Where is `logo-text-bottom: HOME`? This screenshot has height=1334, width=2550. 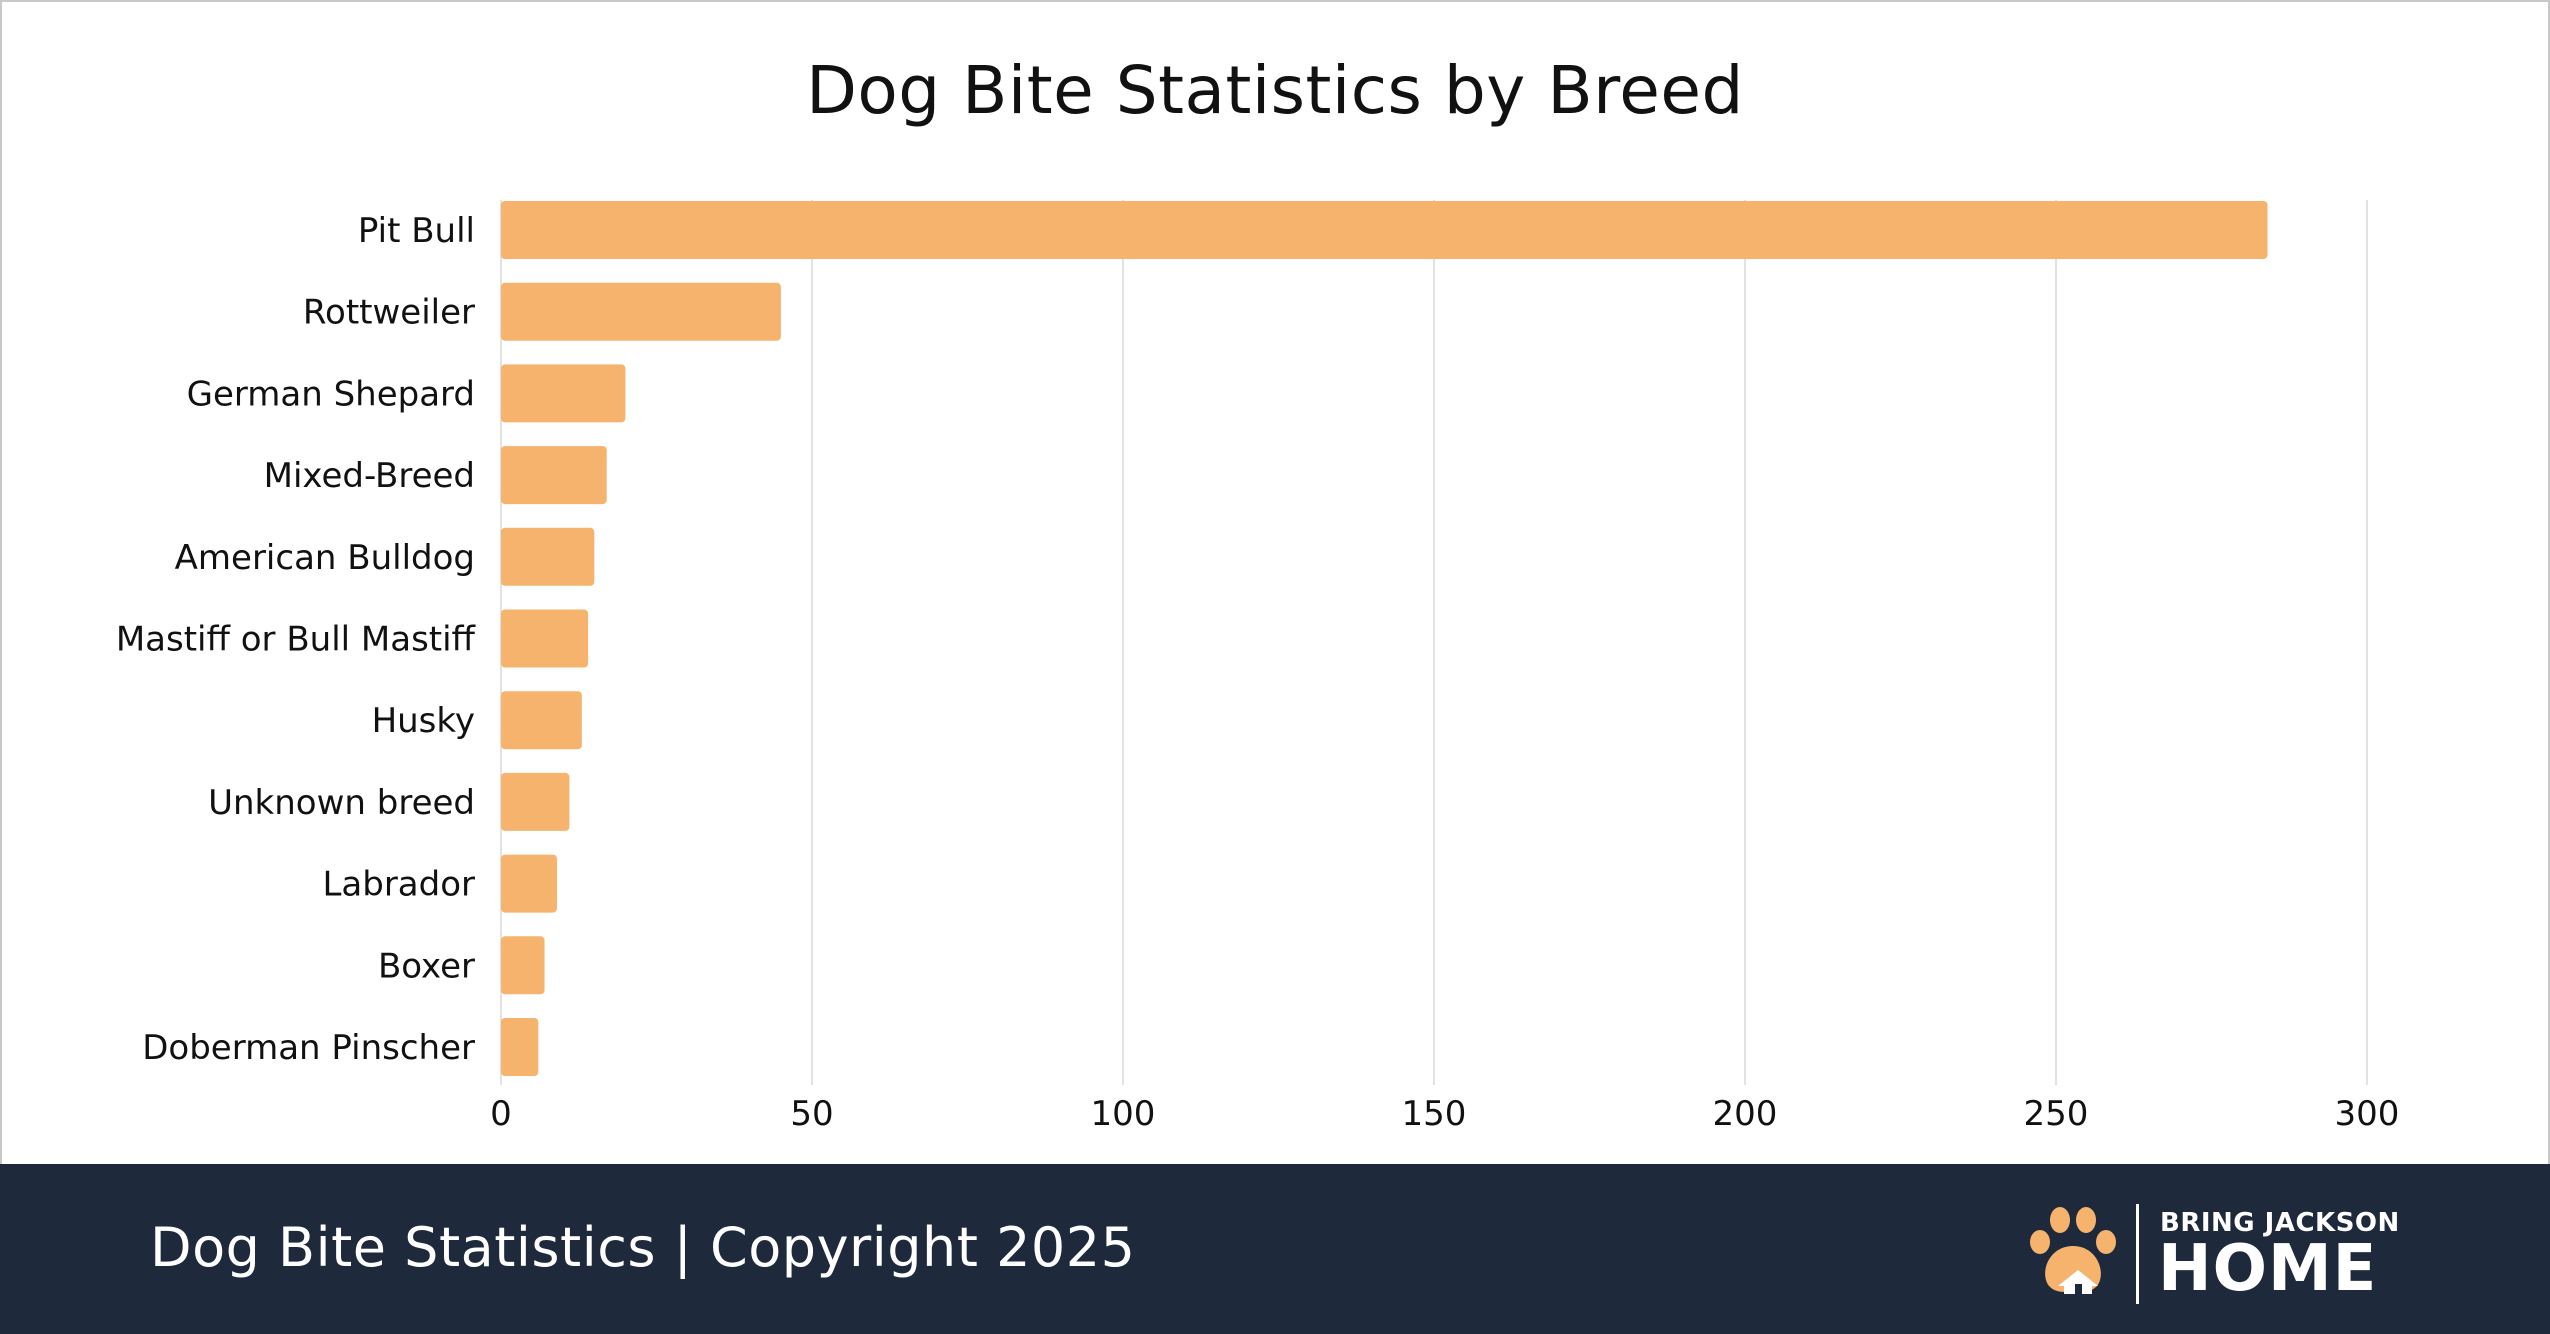 logo-text-bottom: HOME is located at coordinates (2268, 1269).